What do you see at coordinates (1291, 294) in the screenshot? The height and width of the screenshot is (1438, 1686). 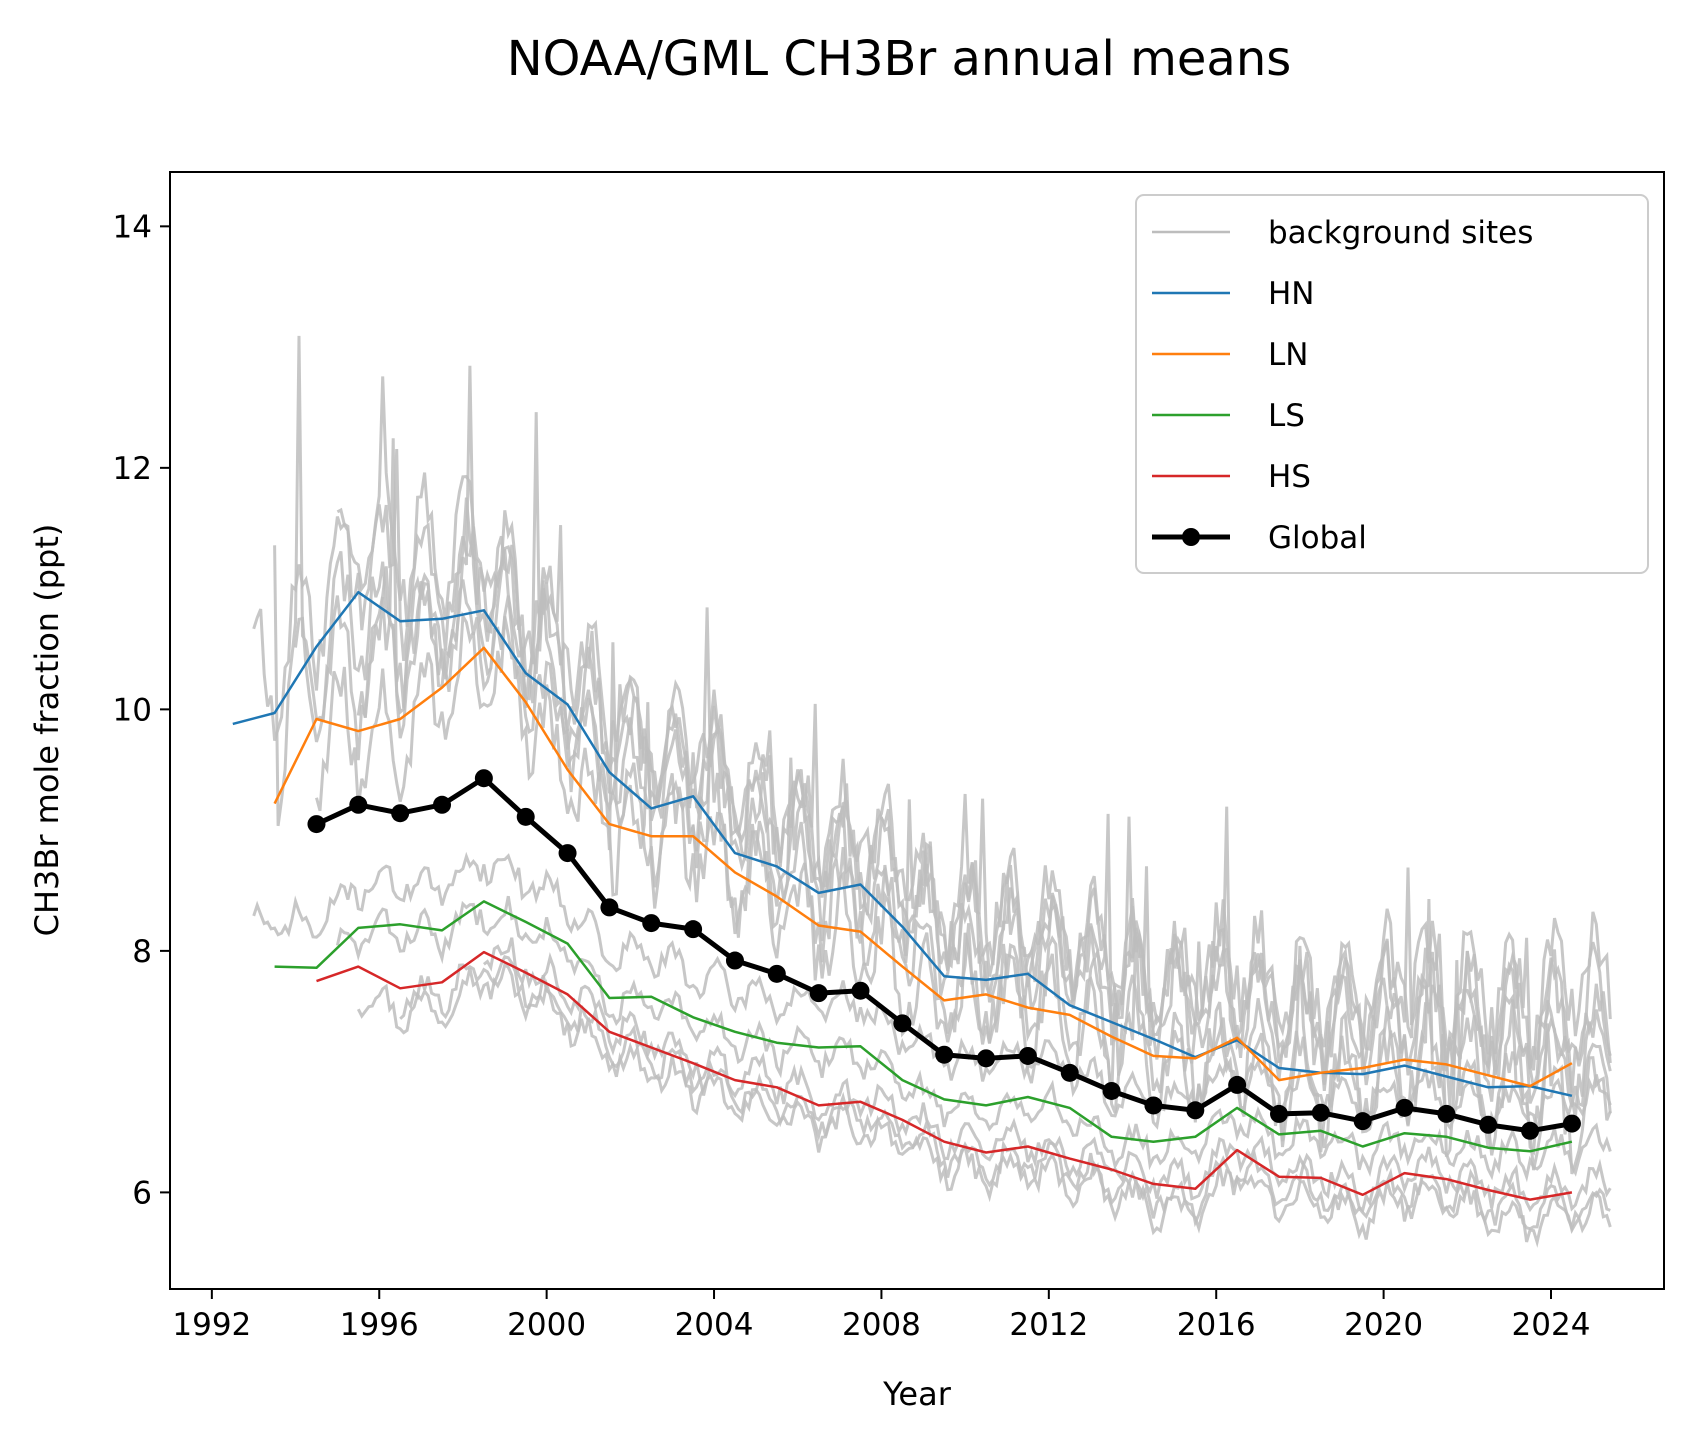 I see `legend-label: HN` at bounding box center [1291, 294].